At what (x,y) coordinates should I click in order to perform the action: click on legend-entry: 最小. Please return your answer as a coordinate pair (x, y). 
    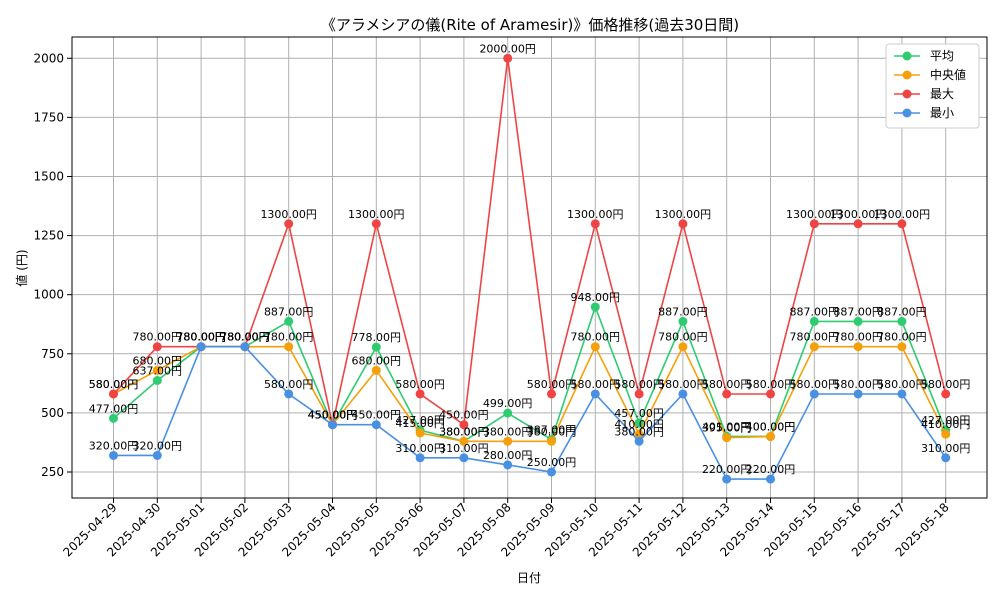
    Looking at the image, I should click on (942, 113).